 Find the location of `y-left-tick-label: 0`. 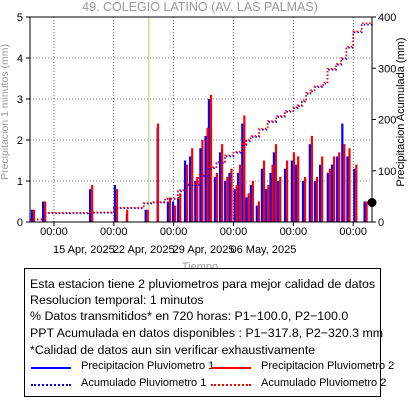

y-left-tick-label: 0 is located at coordinates (20, 223).